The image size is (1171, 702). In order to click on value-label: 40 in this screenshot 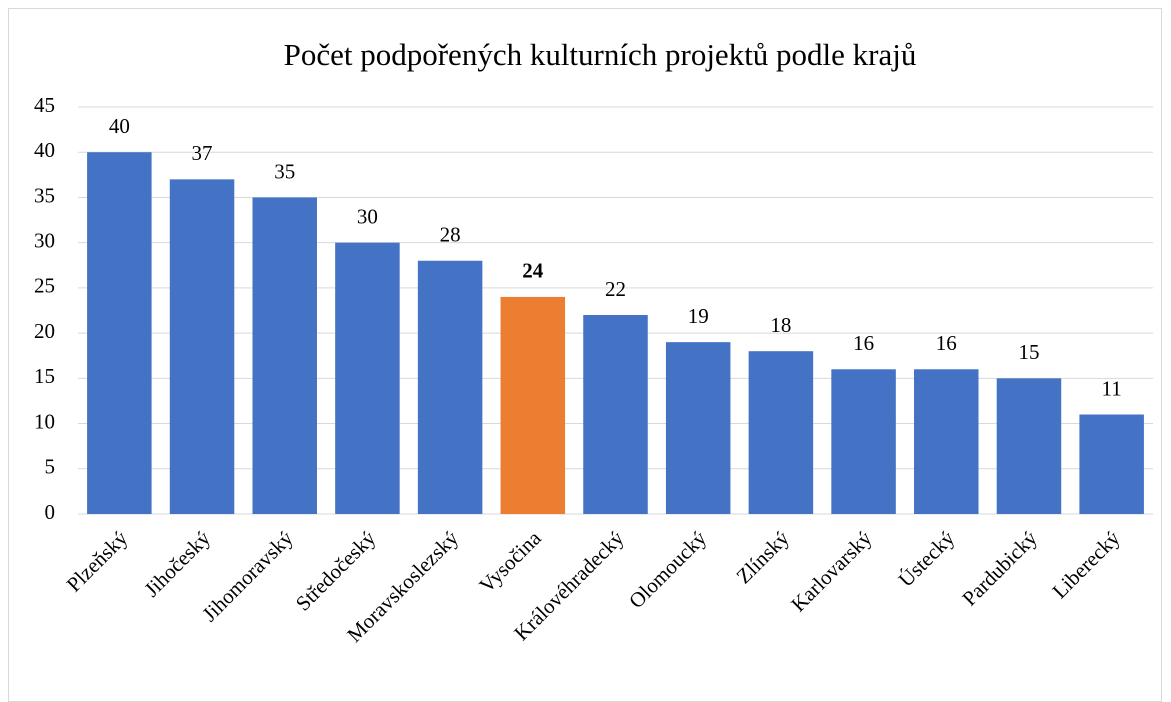, I will do `click(119, 126)`.